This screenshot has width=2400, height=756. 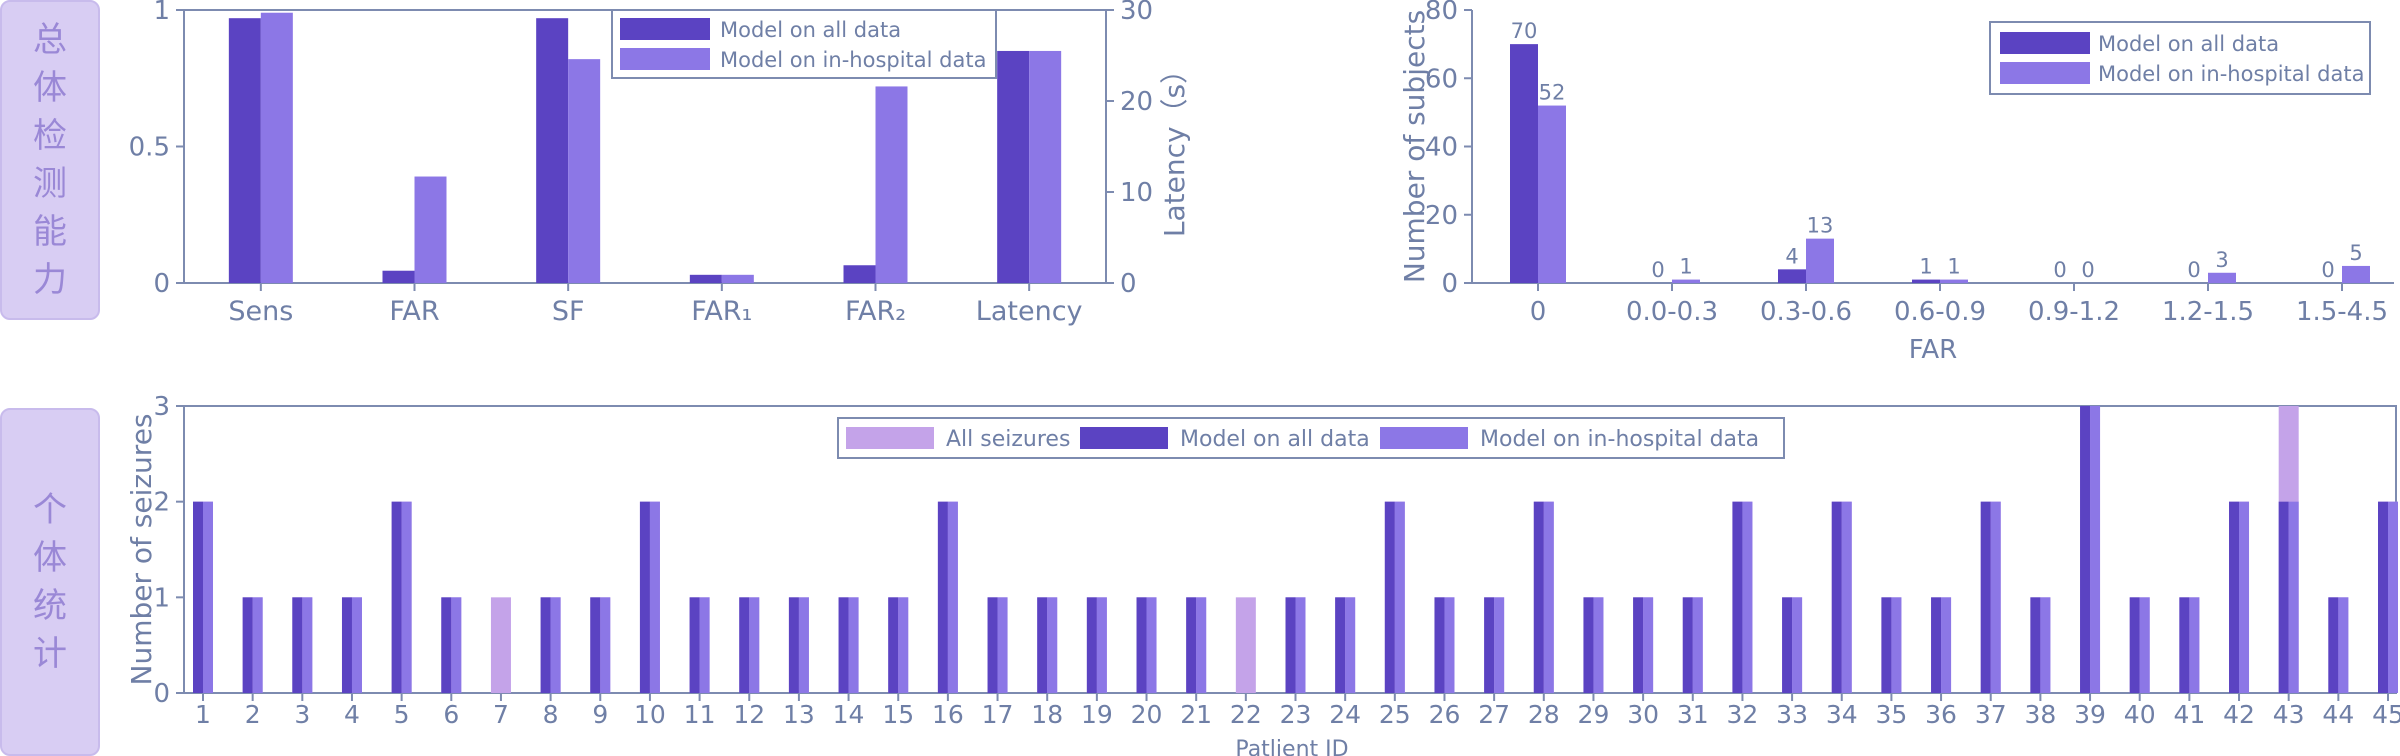 I want to click on y-tick-label: 2, so click(x=161, y=503).